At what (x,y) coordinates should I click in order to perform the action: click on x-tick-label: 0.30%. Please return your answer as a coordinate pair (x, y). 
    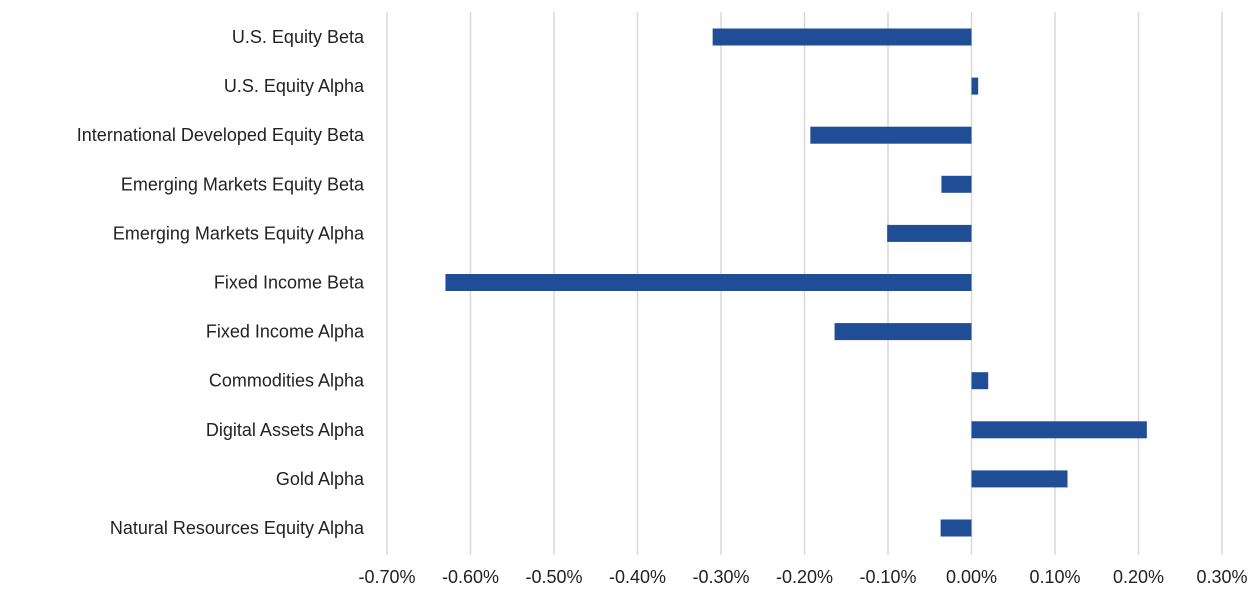
    Looking at the image, I should click on (1221, 577).